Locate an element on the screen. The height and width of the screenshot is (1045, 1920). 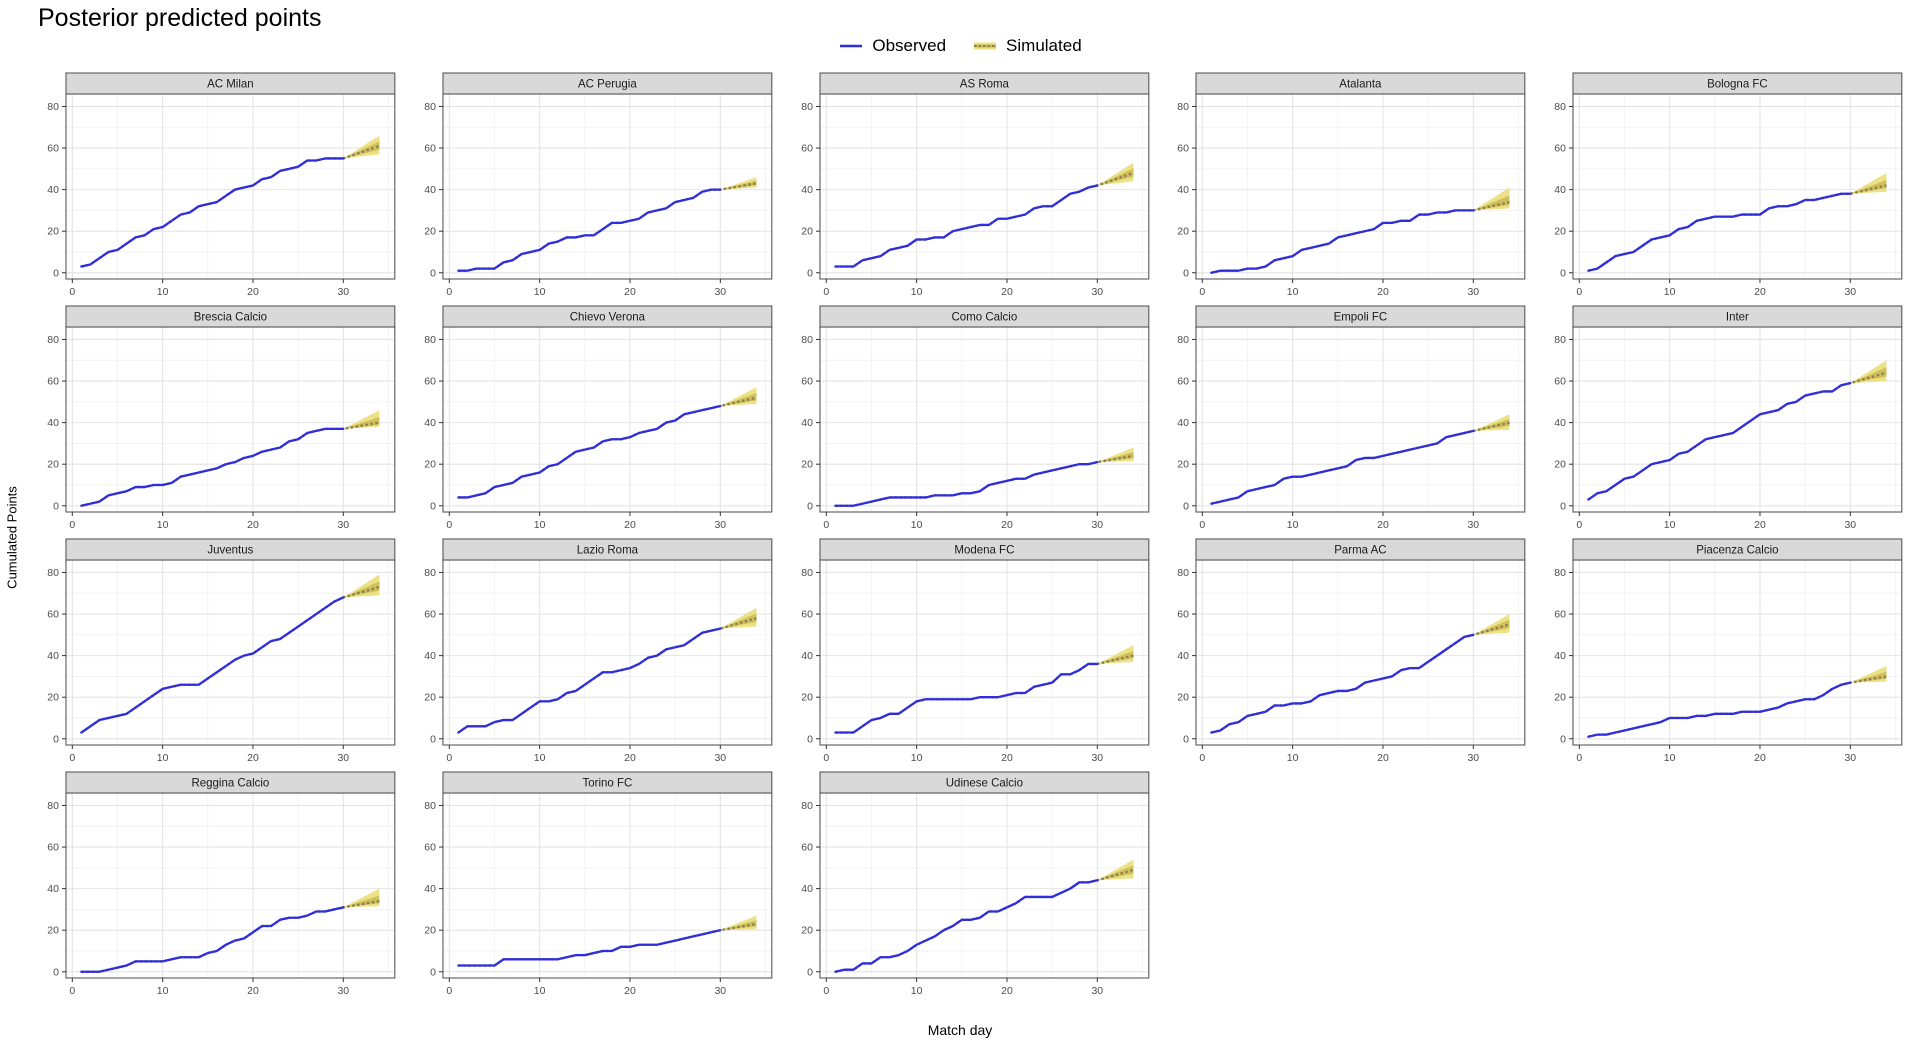
facet-ac-perugia: AC Perugia 0 10 20 30 0 20 40 60 80 is located at coordinates (592, 188).